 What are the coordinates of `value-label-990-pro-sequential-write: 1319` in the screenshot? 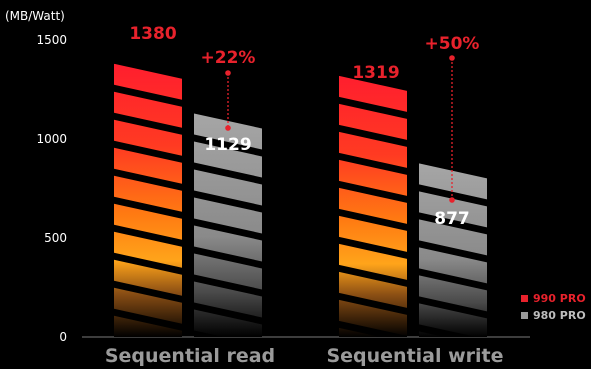 It's located at (375, 73).